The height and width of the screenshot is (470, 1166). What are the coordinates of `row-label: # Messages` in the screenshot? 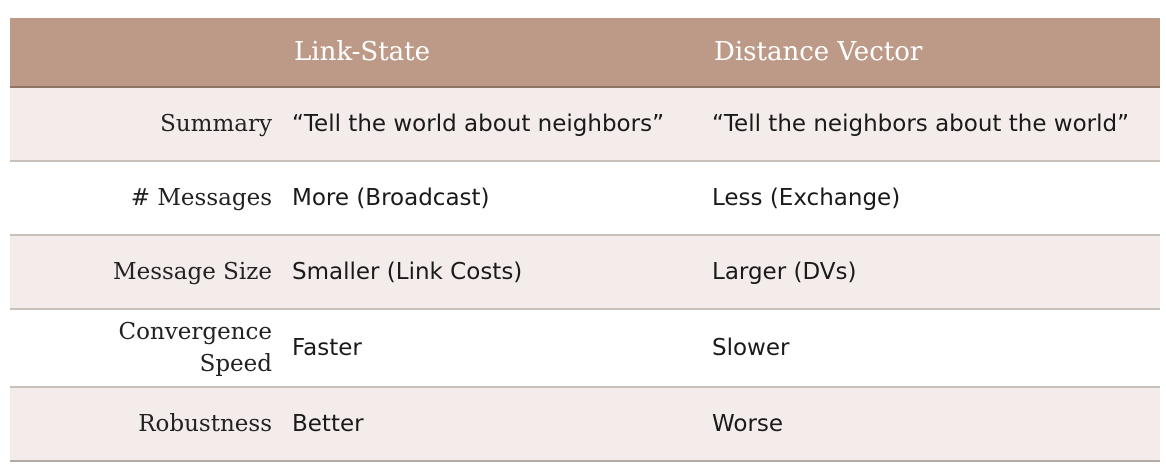 It's located at (146, 198).